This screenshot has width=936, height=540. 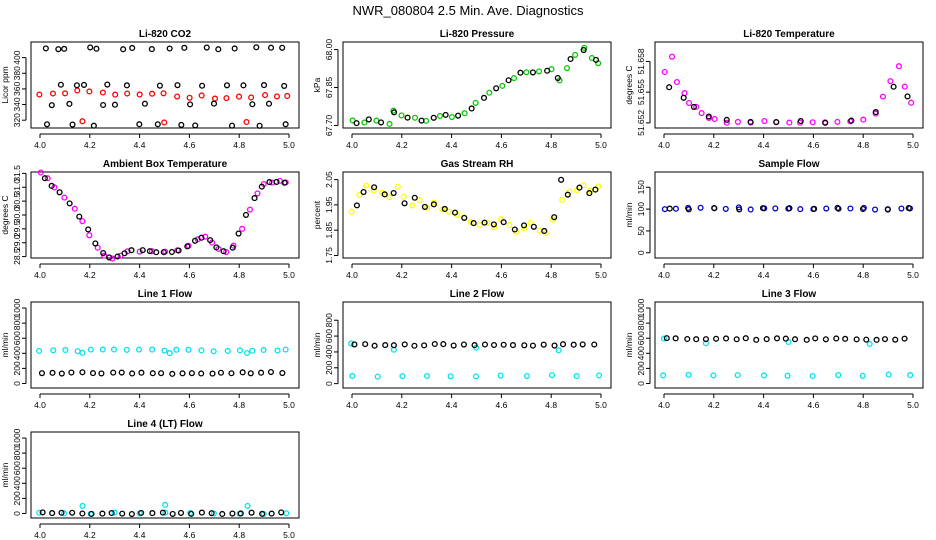 What do you see at coordinates (789, 294) in the screenshot?
I see `chart-title: Line 3 Flow` at bounding box center [789, 294].